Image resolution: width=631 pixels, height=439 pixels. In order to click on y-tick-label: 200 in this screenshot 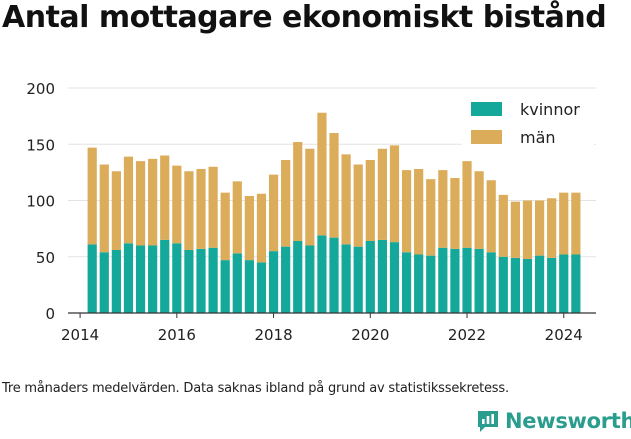, I will do `click(40, 89)`.